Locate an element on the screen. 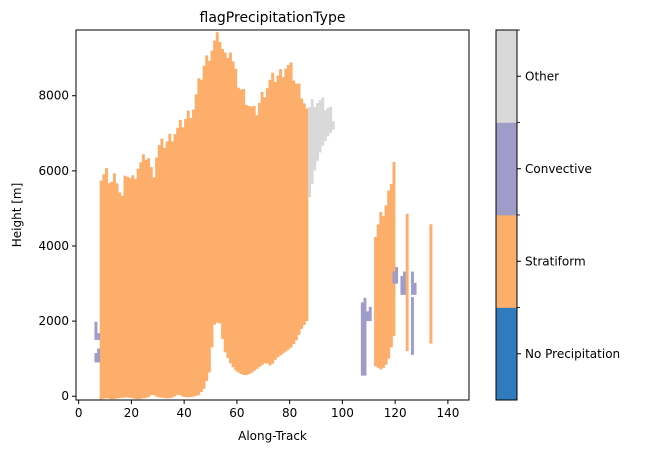  x-tick-label: 120 is located at coordinates (395, 413).